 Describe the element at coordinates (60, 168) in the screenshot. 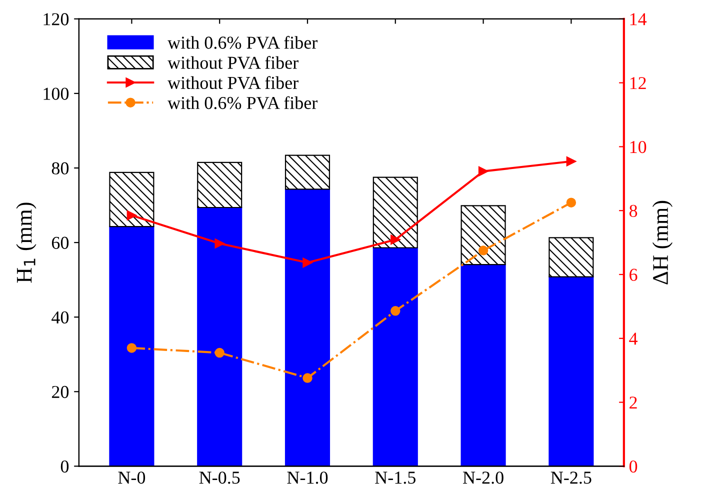

I see `y-tick-label: 80` at that location.